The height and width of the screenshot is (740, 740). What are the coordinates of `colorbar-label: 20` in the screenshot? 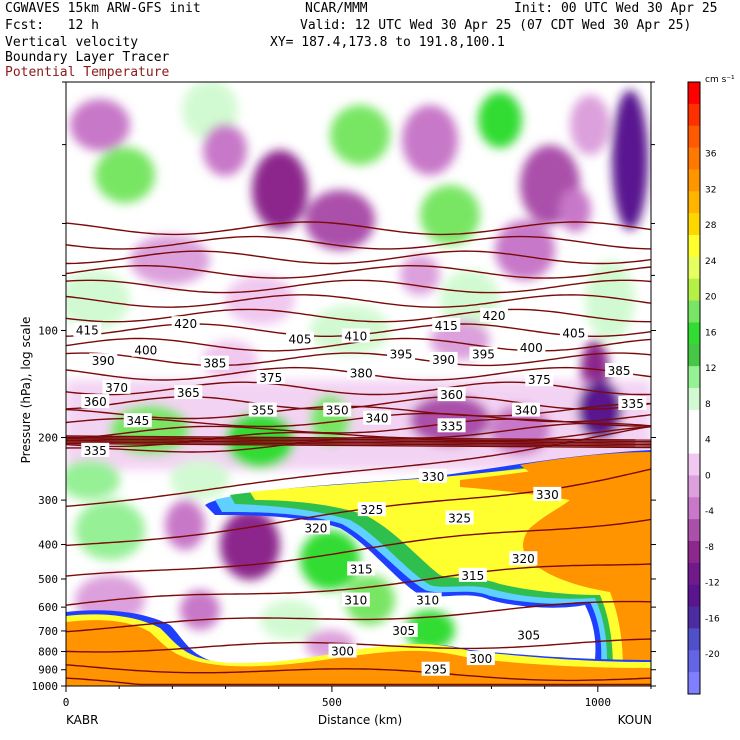 It's located at (711, 298).